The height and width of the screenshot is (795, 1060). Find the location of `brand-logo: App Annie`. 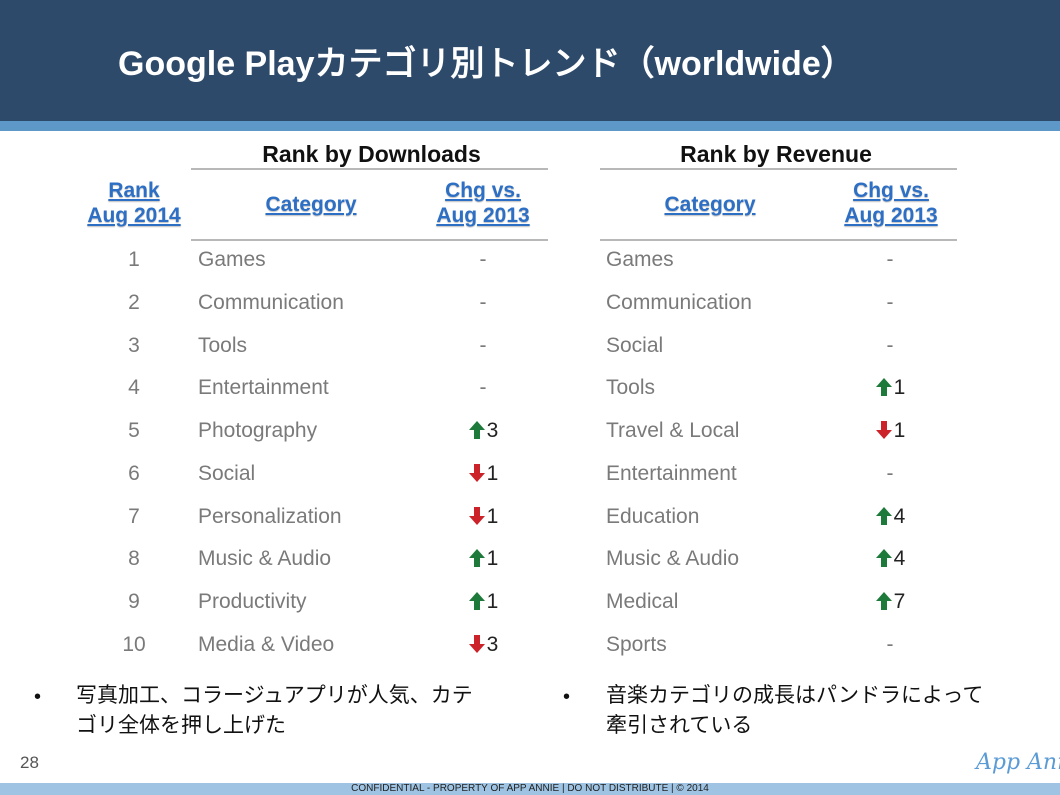

brand-logo: App Annie is located at coordinates (1018, 762).